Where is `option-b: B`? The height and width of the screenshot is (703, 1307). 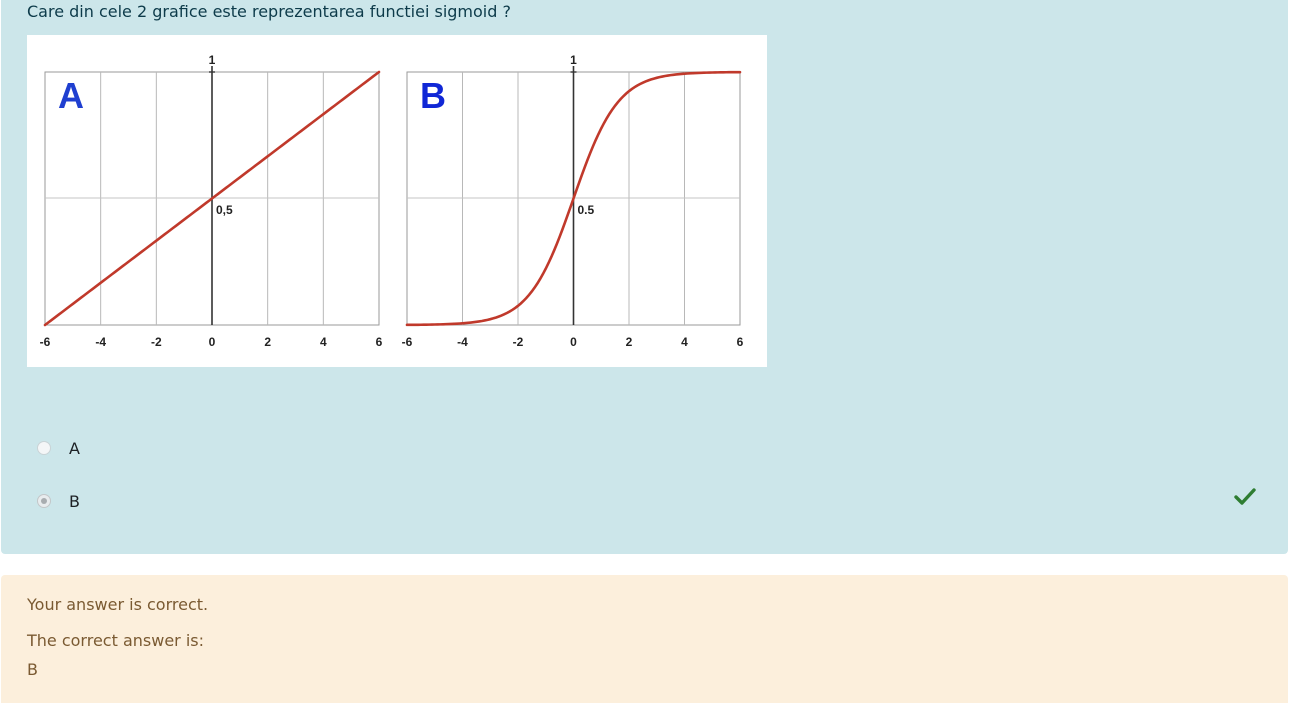 option-b: B is located at coordinates (58, 501).